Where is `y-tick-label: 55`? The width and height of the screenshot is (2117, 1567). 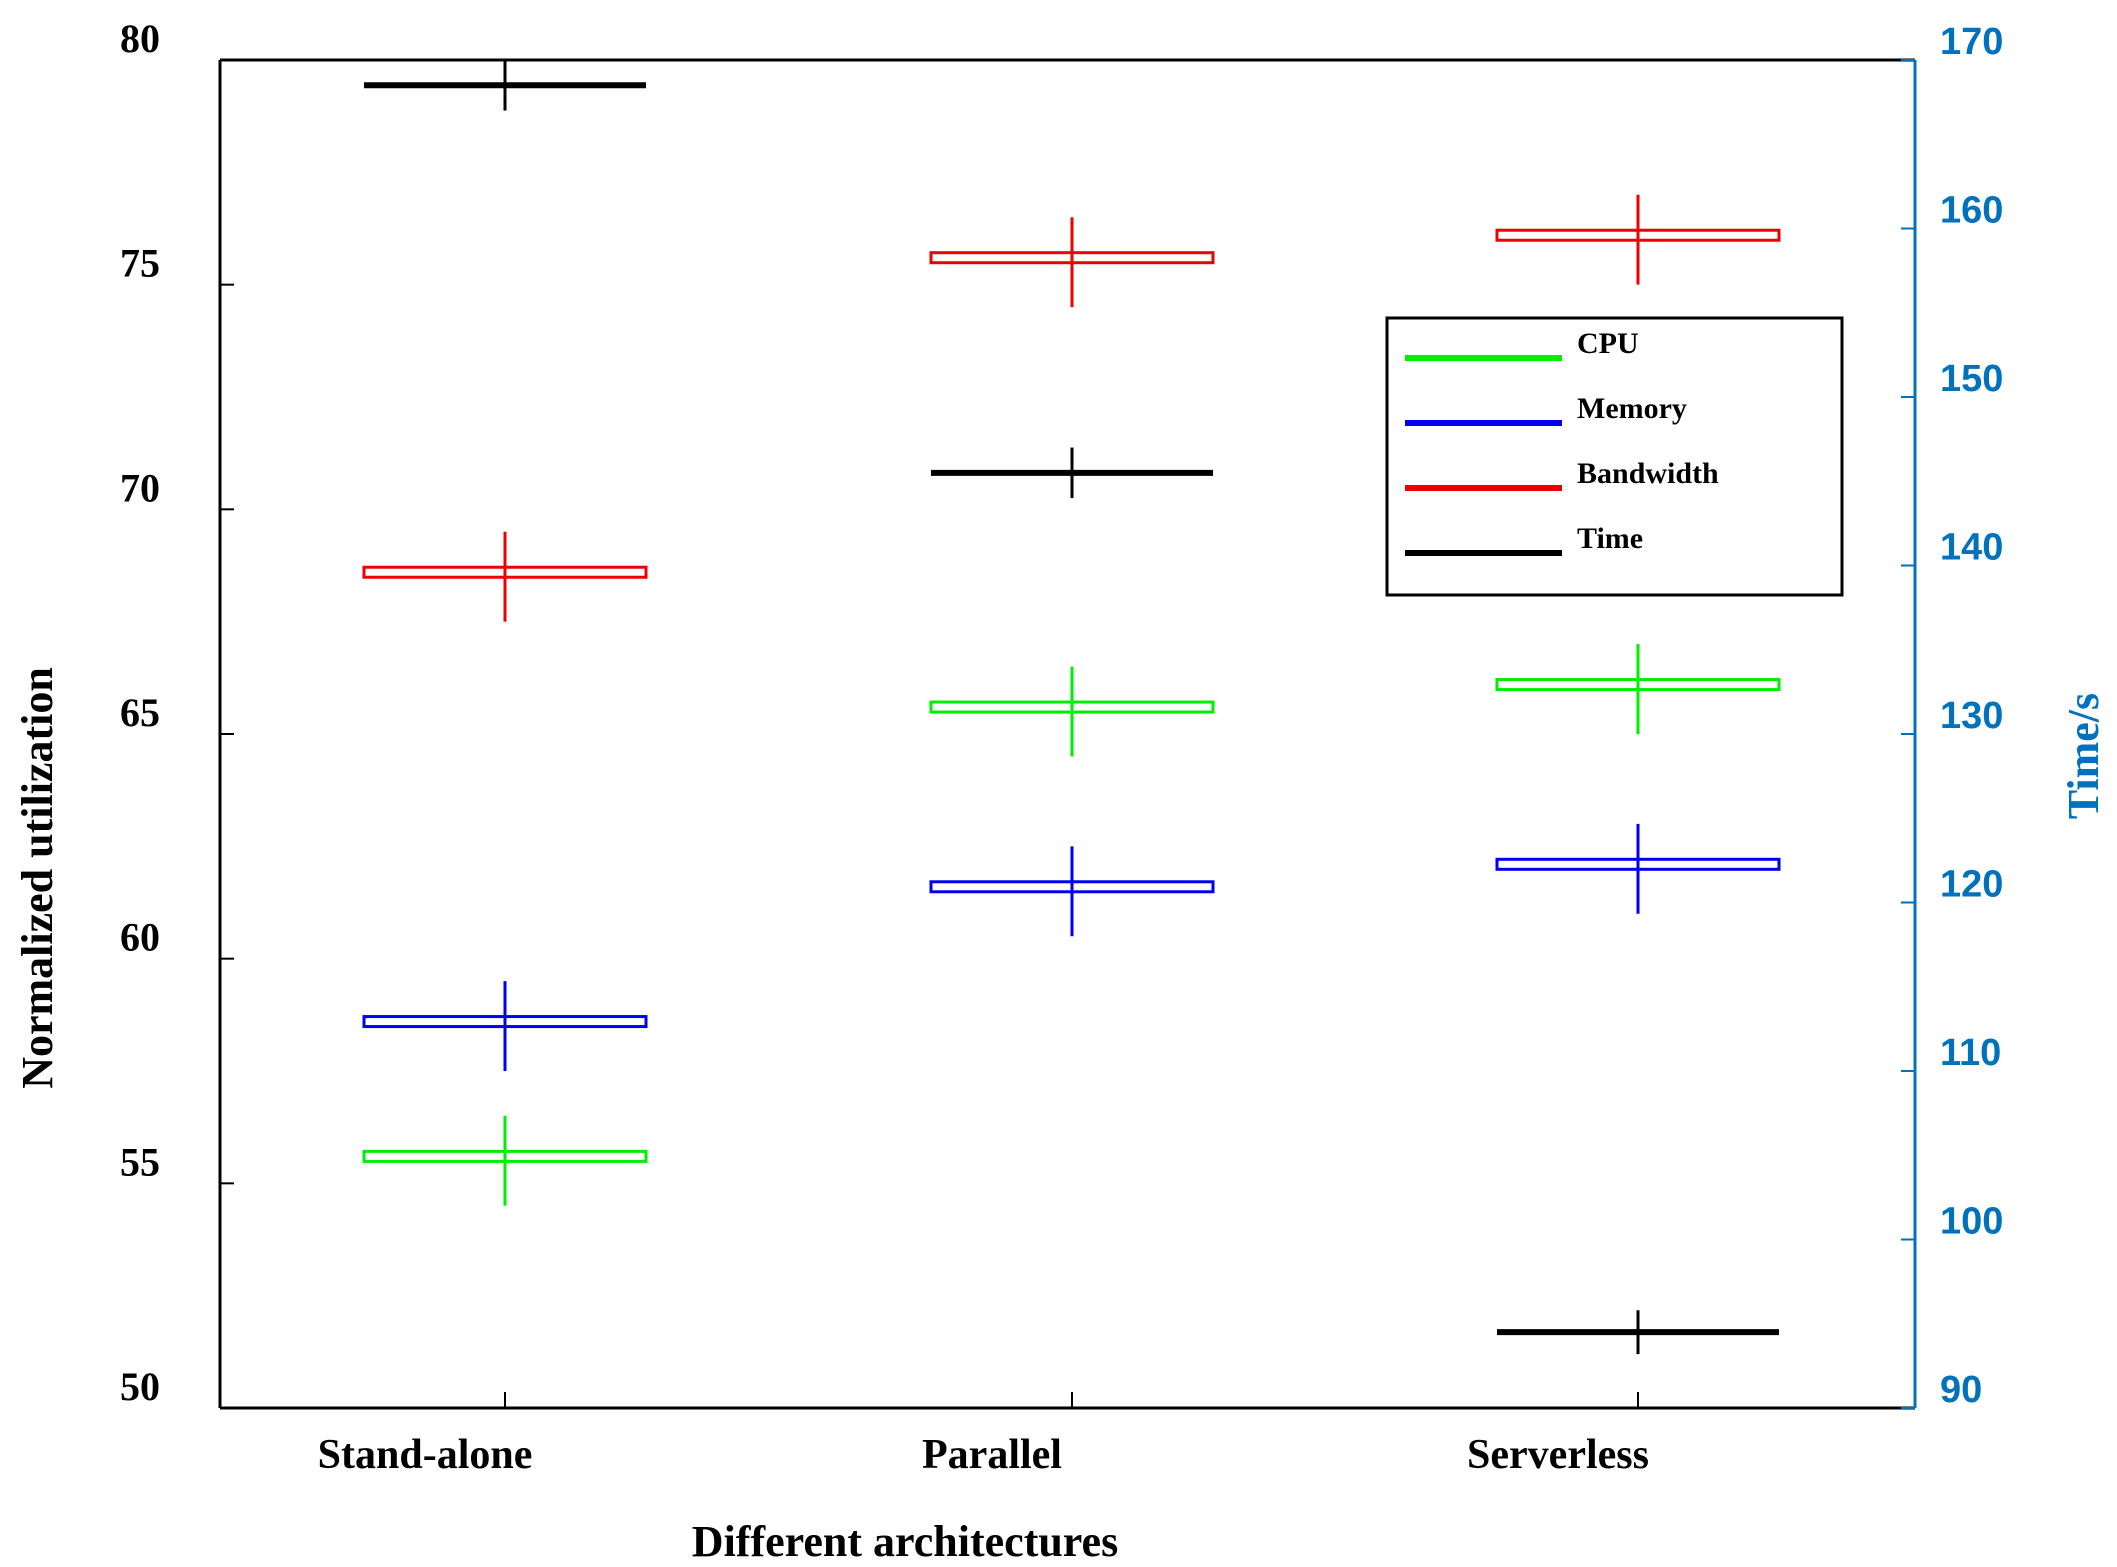 y-tick-label: 55 is located at coordinates (140, 1161).